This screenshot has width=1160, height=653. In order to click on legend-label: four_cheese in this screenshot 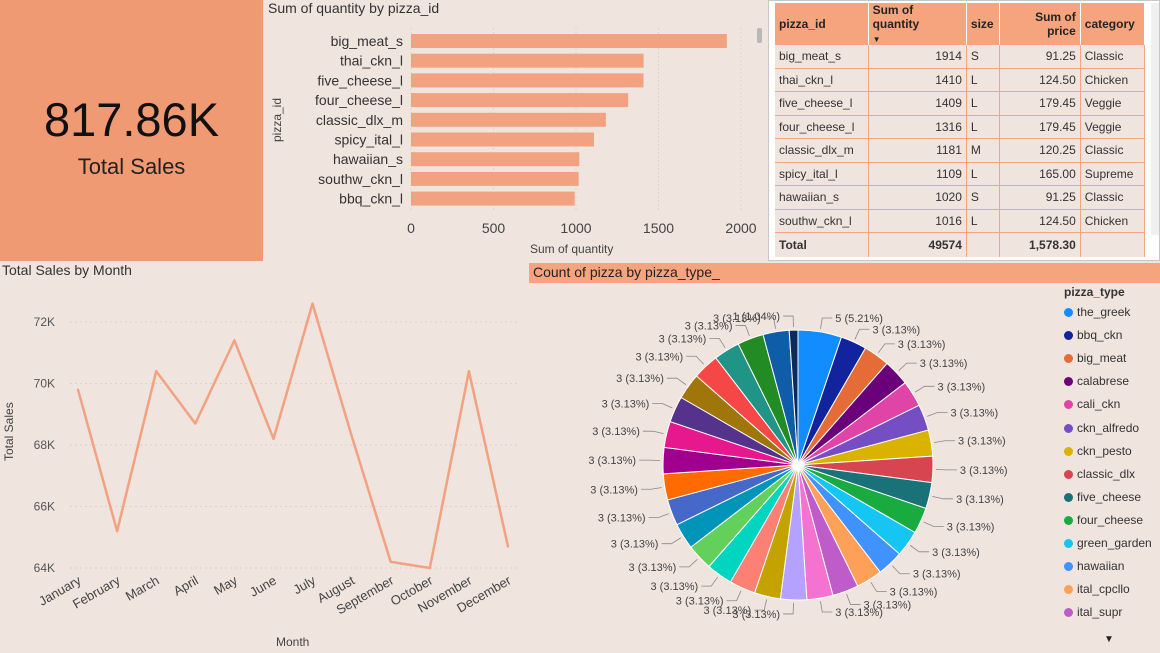, I will do `click(1110, 519)`.